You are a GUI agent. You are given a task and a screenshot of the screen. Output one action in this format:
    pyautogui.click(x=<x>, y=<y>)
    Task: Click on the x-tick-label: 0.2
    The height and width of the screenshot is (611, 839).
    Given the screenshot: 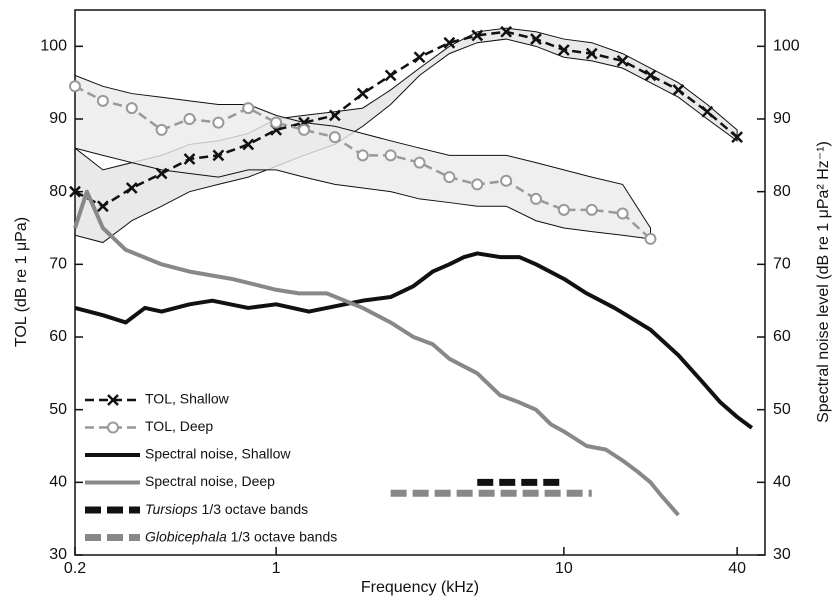 What is the action you would take?
    pyautogui.click(x=75, y=568)
    